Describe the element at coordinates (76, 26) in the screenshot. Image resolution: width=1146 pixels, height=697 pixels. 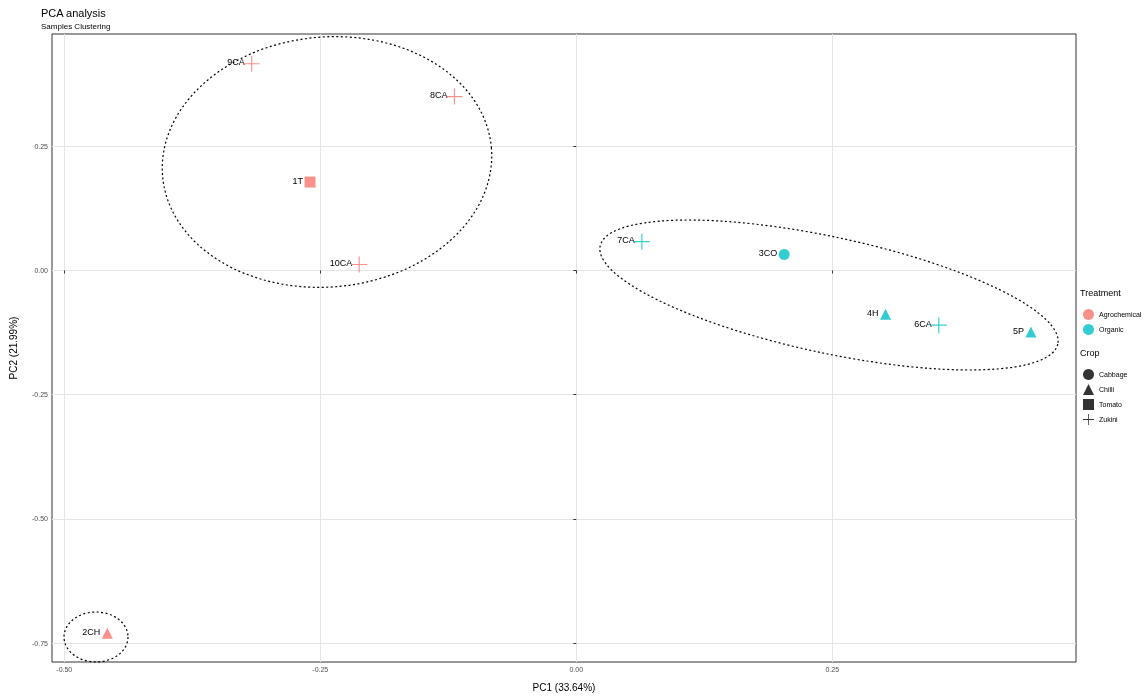
I see `chart-subtitle: Samples Clustering` at that location.